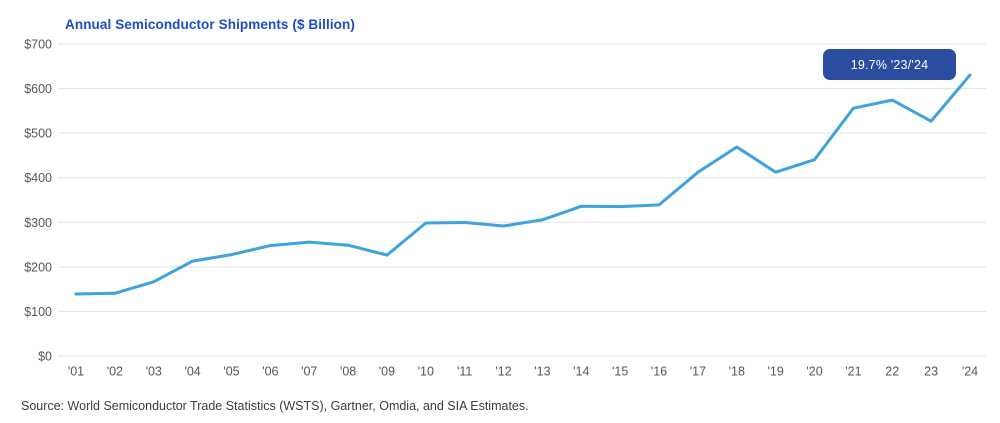  Describe the element at coordinates (76, 372) in the screenshot. I see `x-tick-label: '01` at that location.